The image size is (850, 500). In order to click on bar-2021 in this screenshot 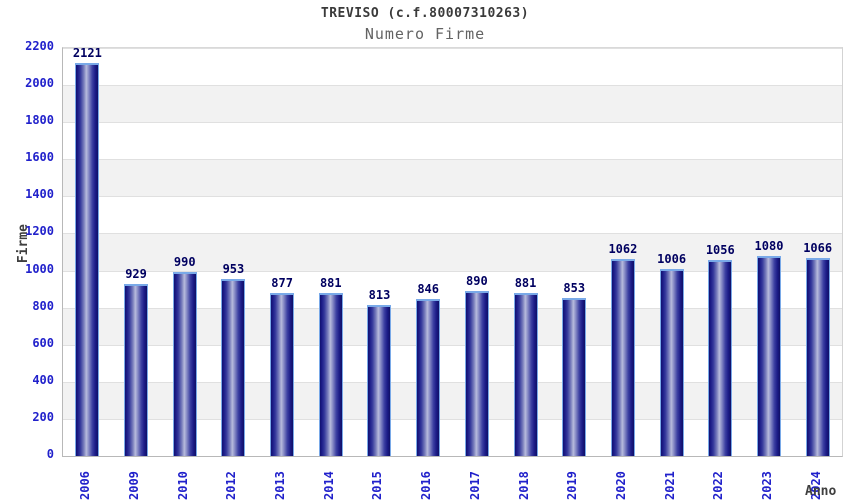, I will do `click(671, 362)`.